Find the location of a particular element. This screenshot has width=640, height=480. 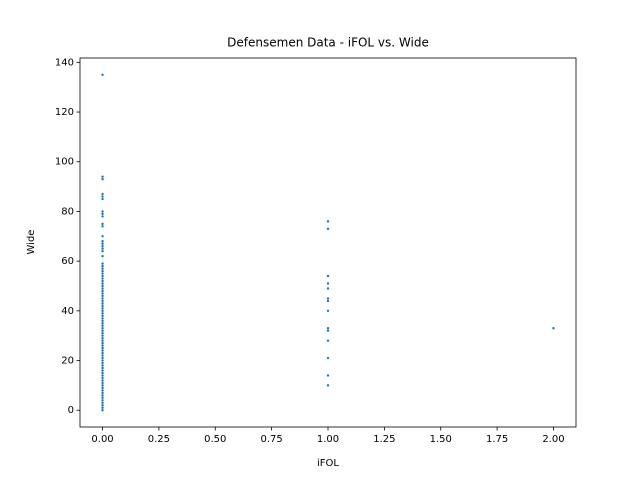

x-tick-label: 1.00 is located at coordinates (328, 439).